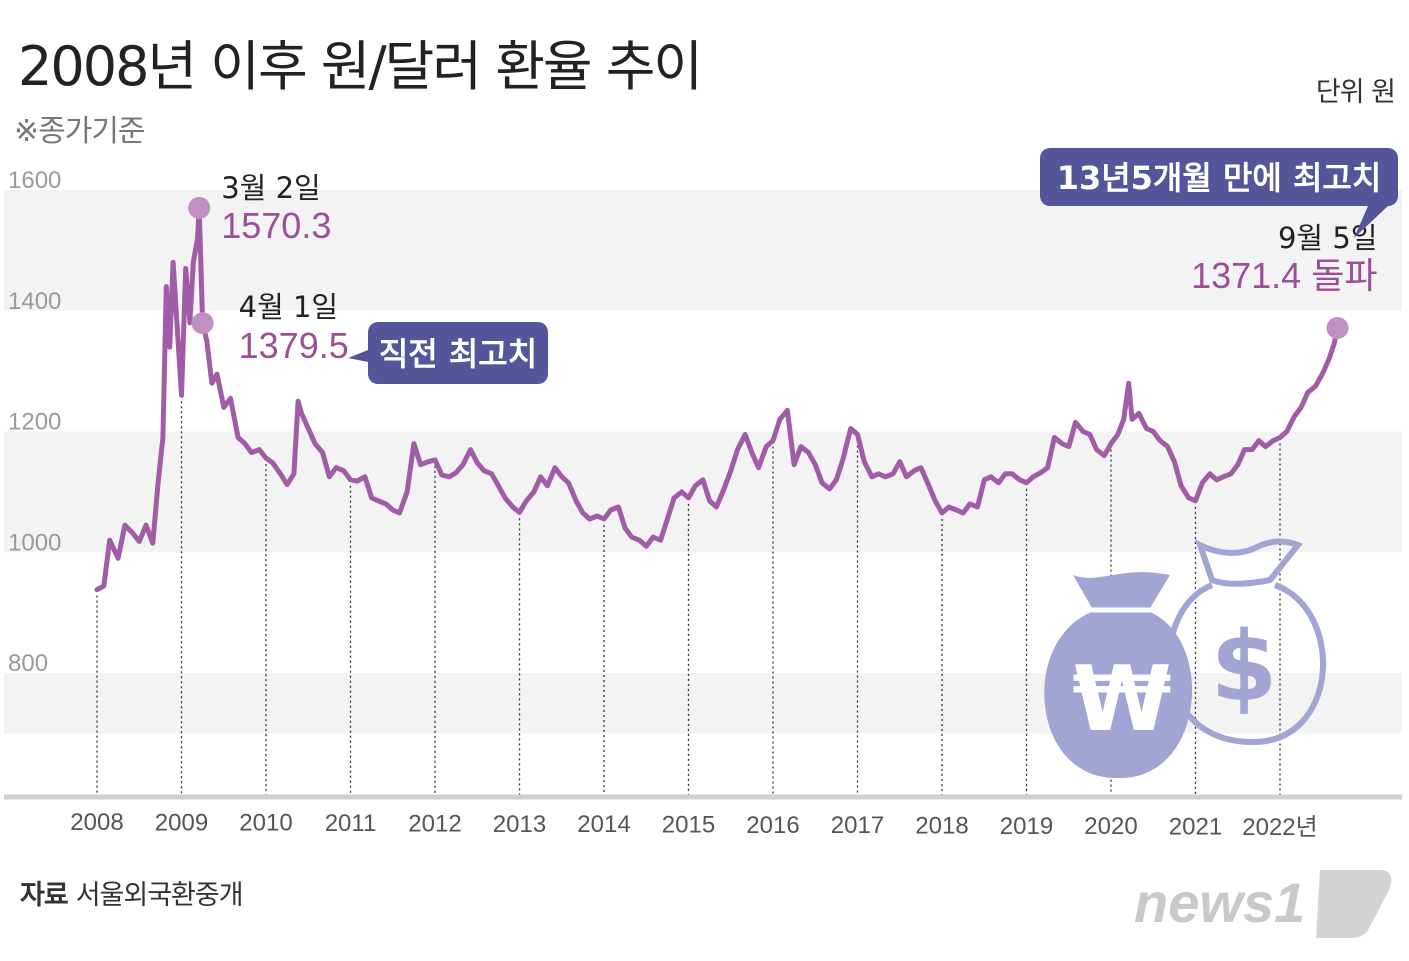 This screenshot has height=961, width=1409. What do you see at coordinates (351, 823) in the screenshot?
I see `x-tick-label: 2011` at bounding box center [351, 823].